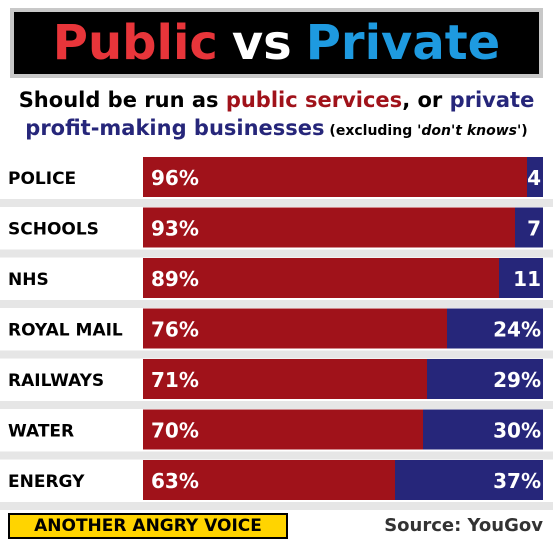  I want to click on title-banner: Public vs Private, so click(276, 43).